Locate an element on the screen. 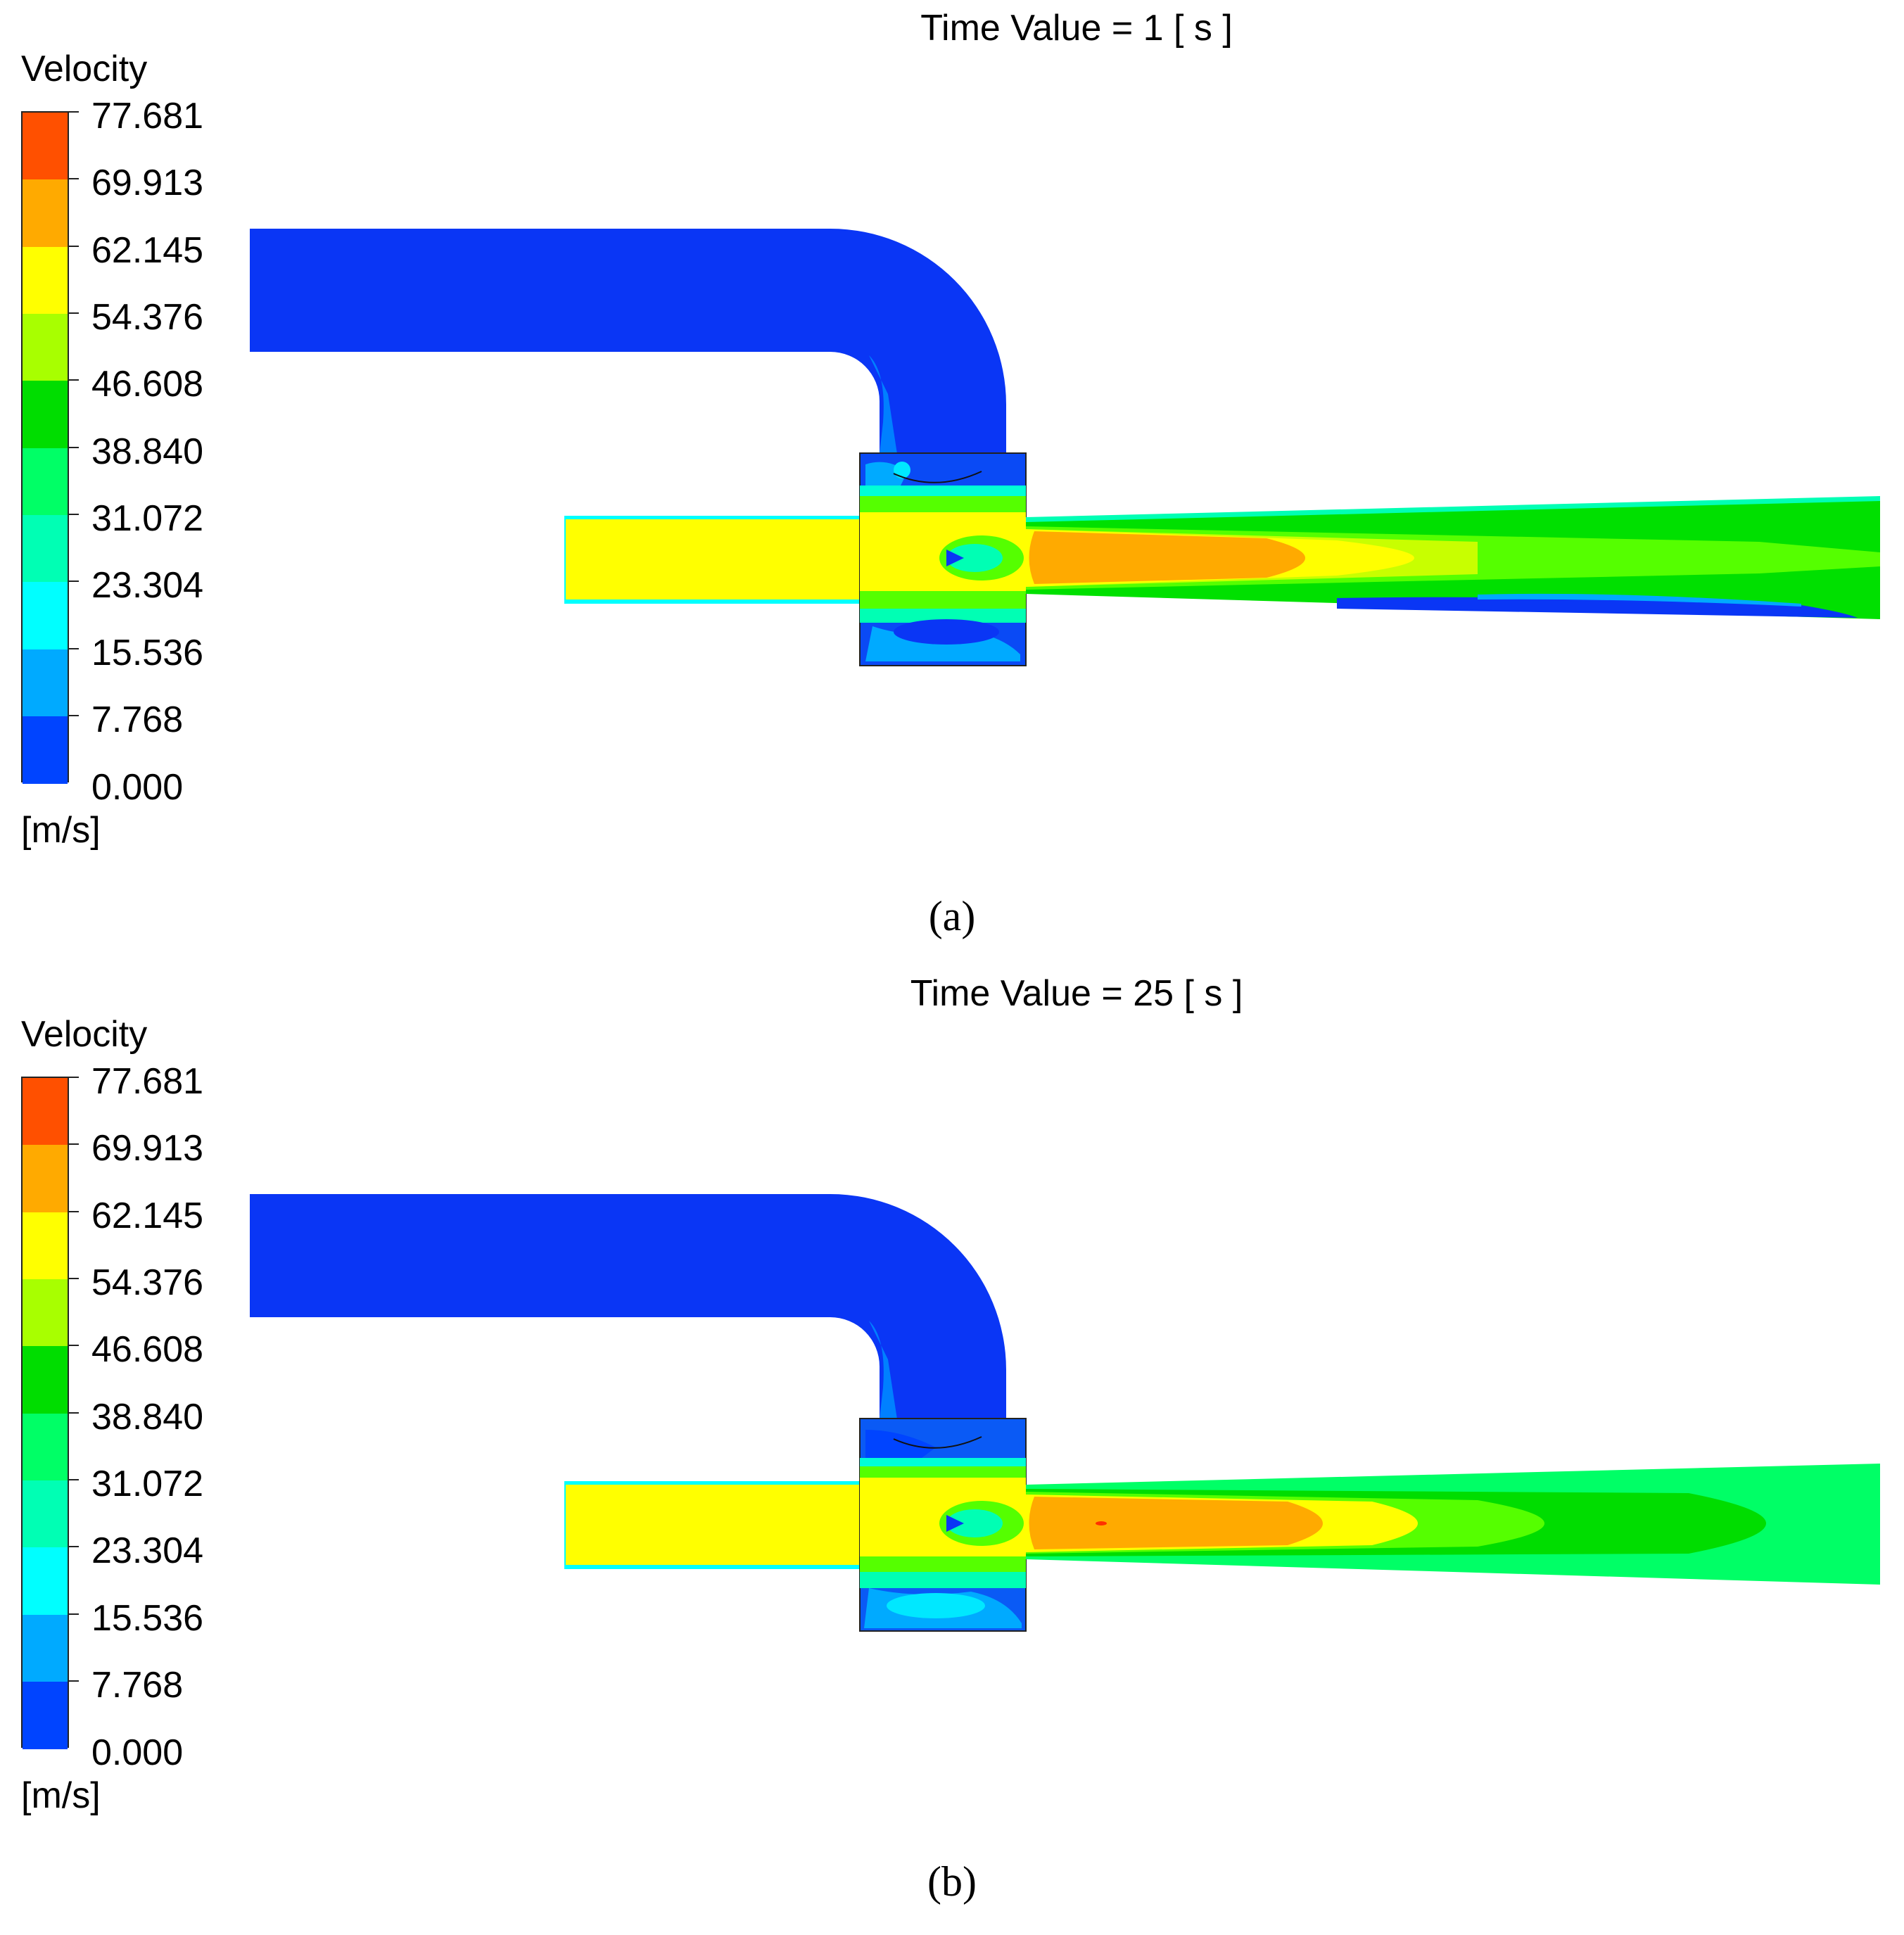 This screenshot has width=1904, height=1935. time-value-title: Time Value = 25 [ s ] is located at coordinates (1076, 993).